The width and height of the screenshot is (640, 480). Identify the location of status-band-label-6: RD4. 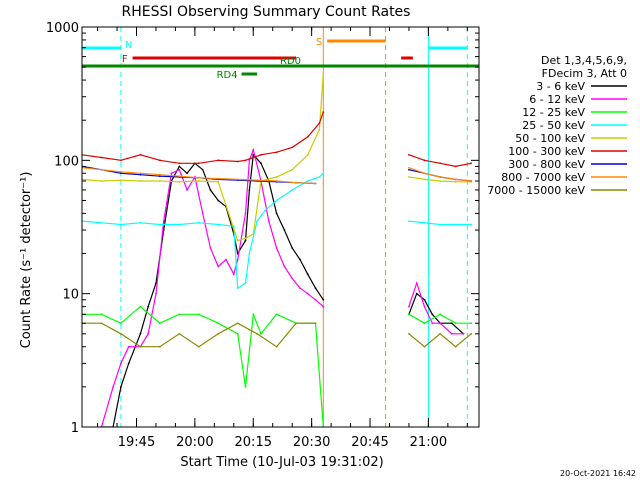
(227, 75).